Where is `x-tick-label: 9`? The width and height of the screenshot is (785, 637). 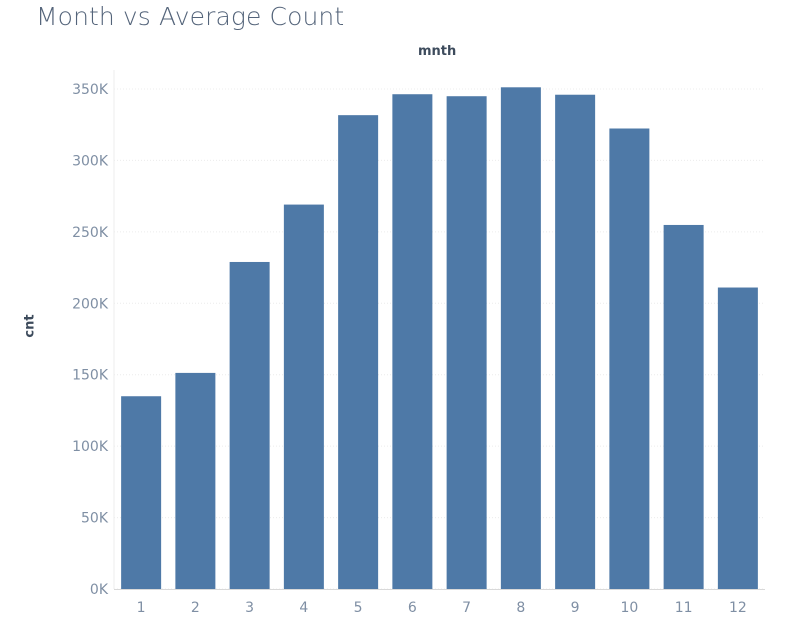
x-tick-label: 9 is located at coordinates (575, 608).